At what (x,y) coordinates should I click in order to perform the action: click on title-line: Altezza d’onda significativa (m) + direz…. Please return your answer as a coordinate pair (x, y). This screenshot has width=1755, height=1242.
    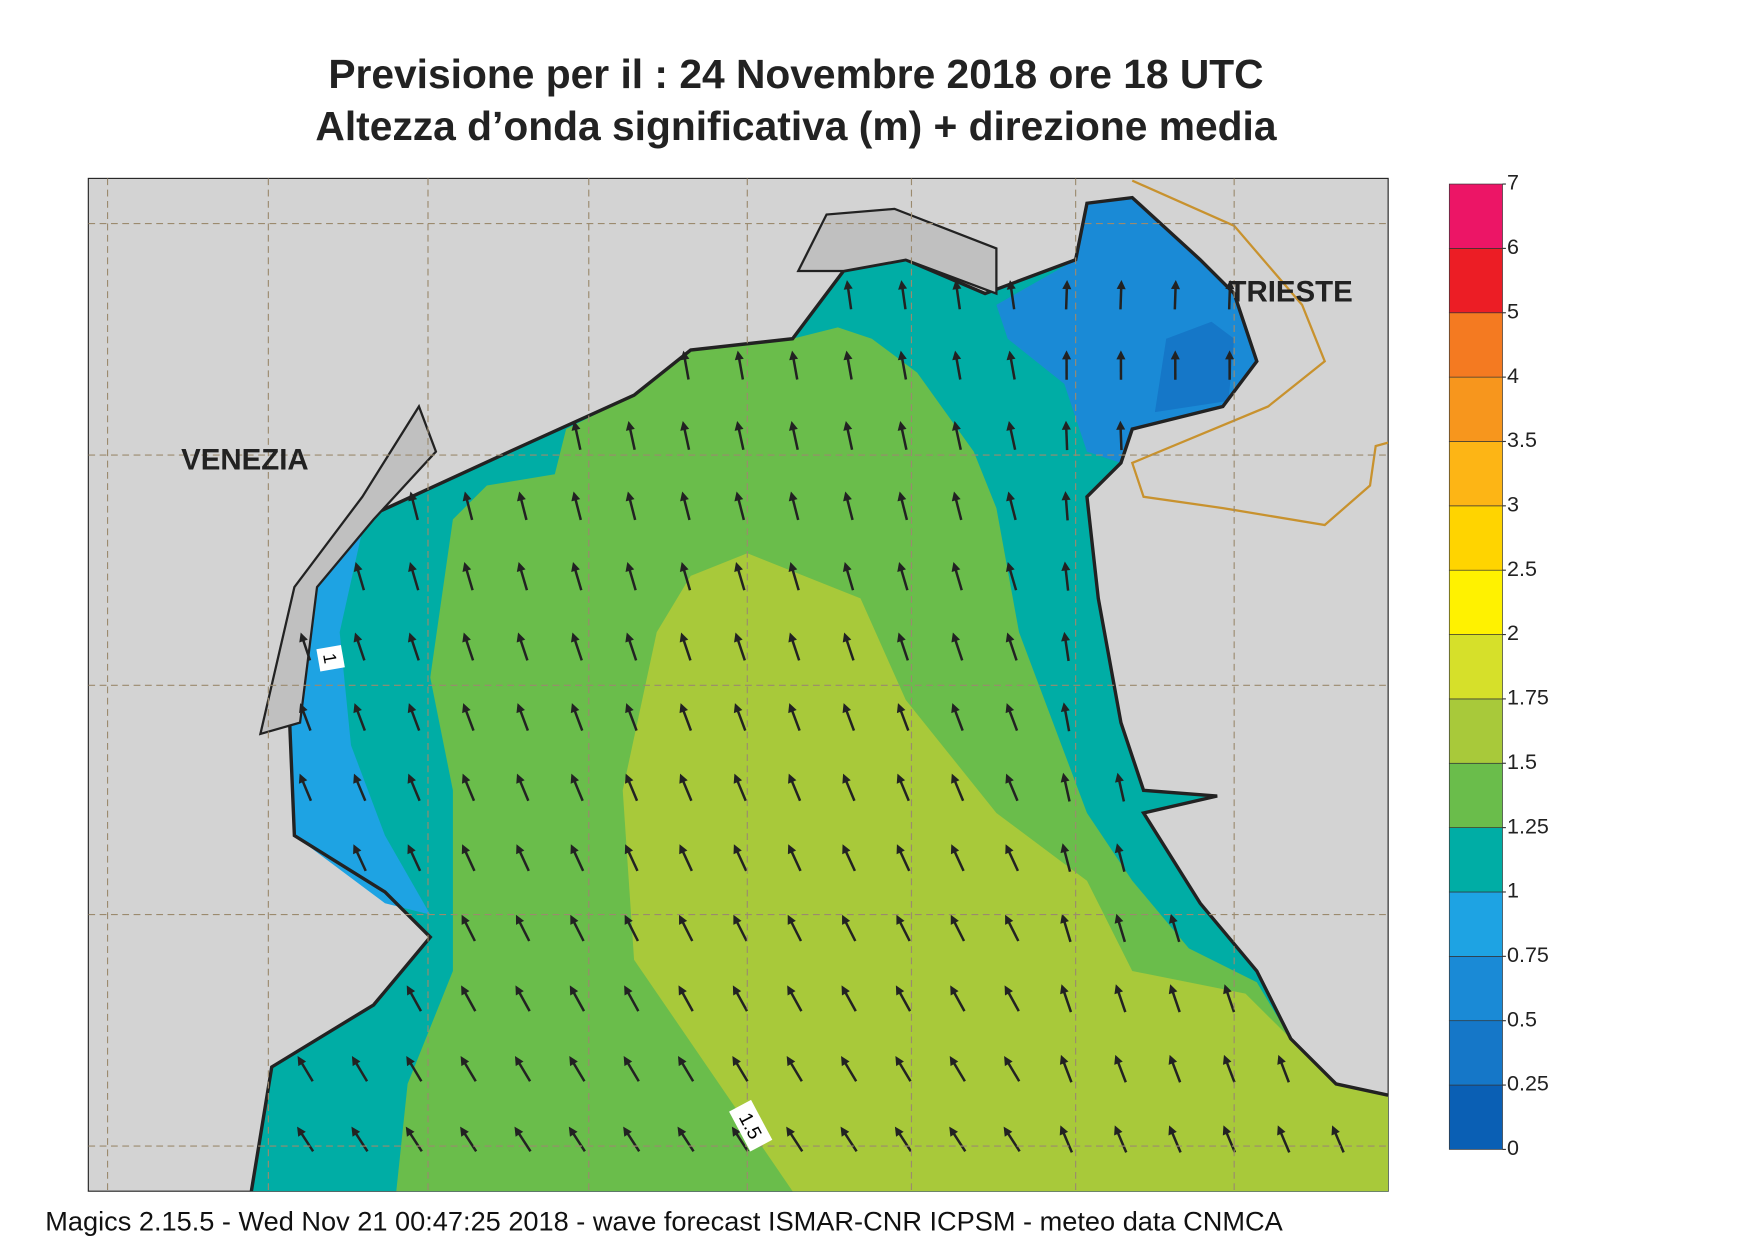
    Looking at the image, I should click on (795, 126).